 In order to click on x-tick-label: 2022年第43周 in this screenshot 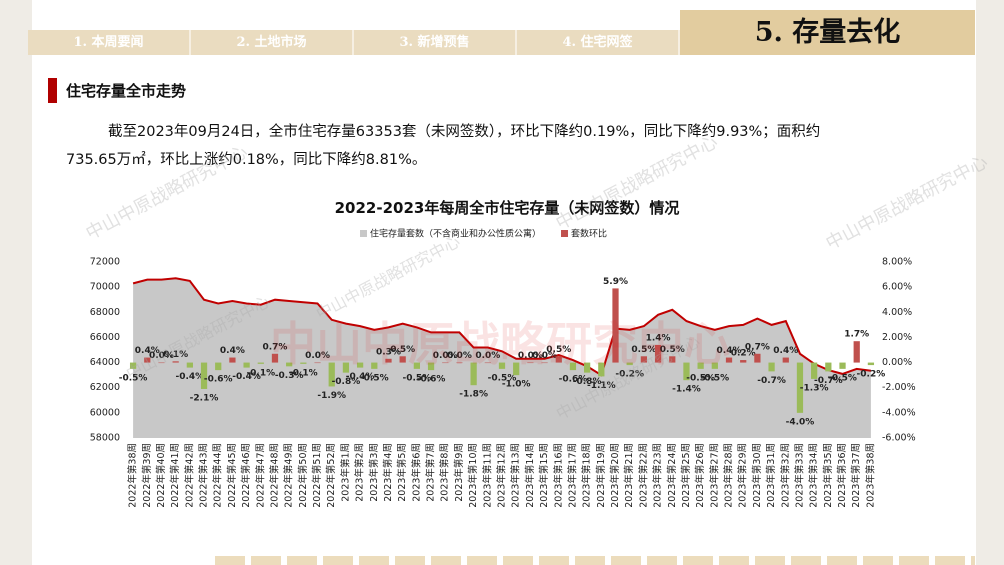, I will do `click(204, 475)`.